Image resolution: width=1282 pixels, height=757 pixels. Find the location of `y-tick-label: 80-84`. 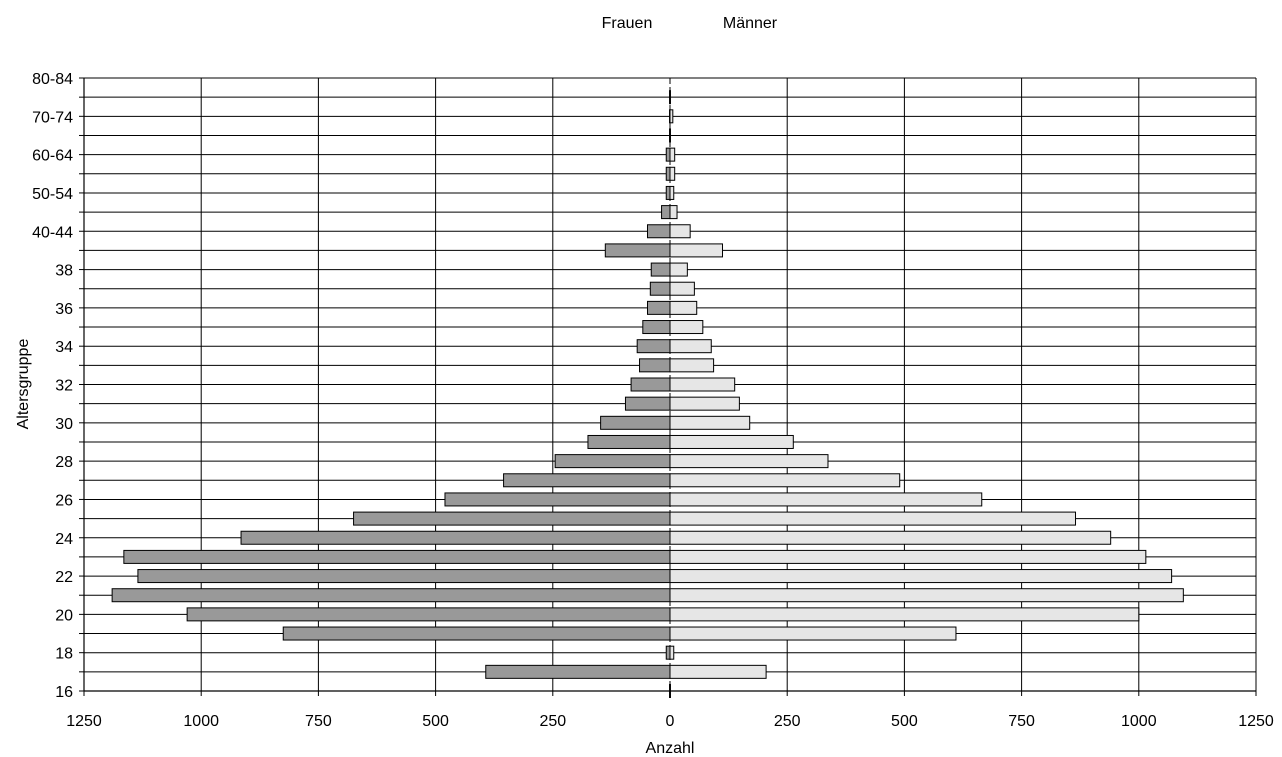

y-tick-label: 80-84 is located at coordinates (52, 79).